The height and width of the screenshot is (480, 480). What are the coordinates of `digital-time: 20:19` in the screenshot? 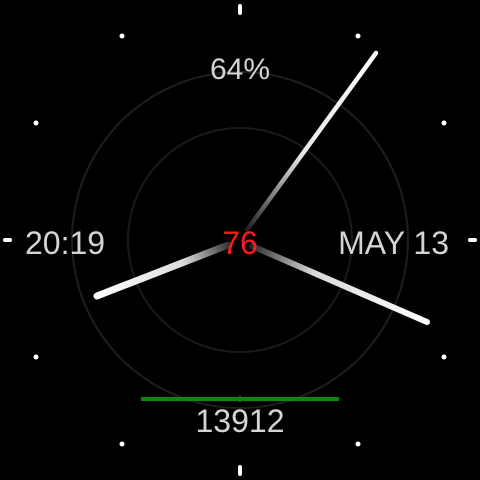 It's located at (65, 243).